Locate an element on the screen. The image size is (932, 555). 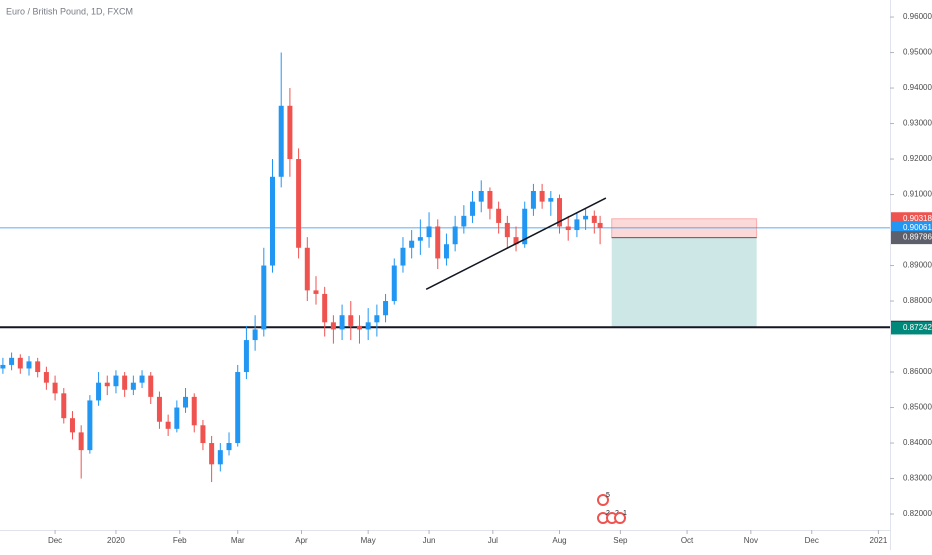
x-tick-label: Mar is located at coordinates (238, 540).